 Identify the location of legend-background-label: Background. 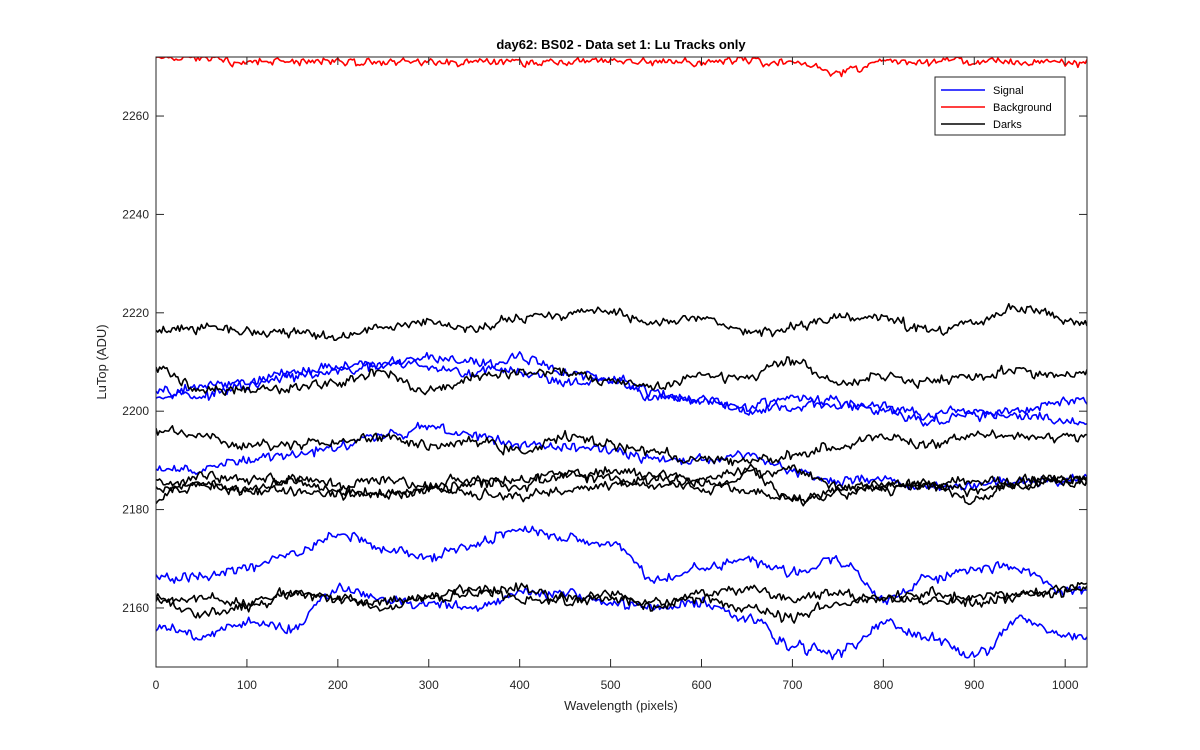
(1022, 108).